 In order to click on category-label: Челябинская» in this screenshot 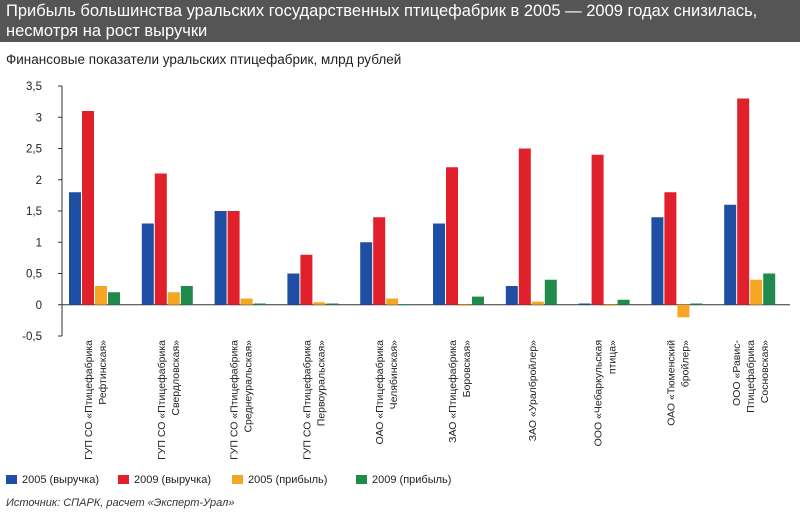, I will do `click(394, 375)`.